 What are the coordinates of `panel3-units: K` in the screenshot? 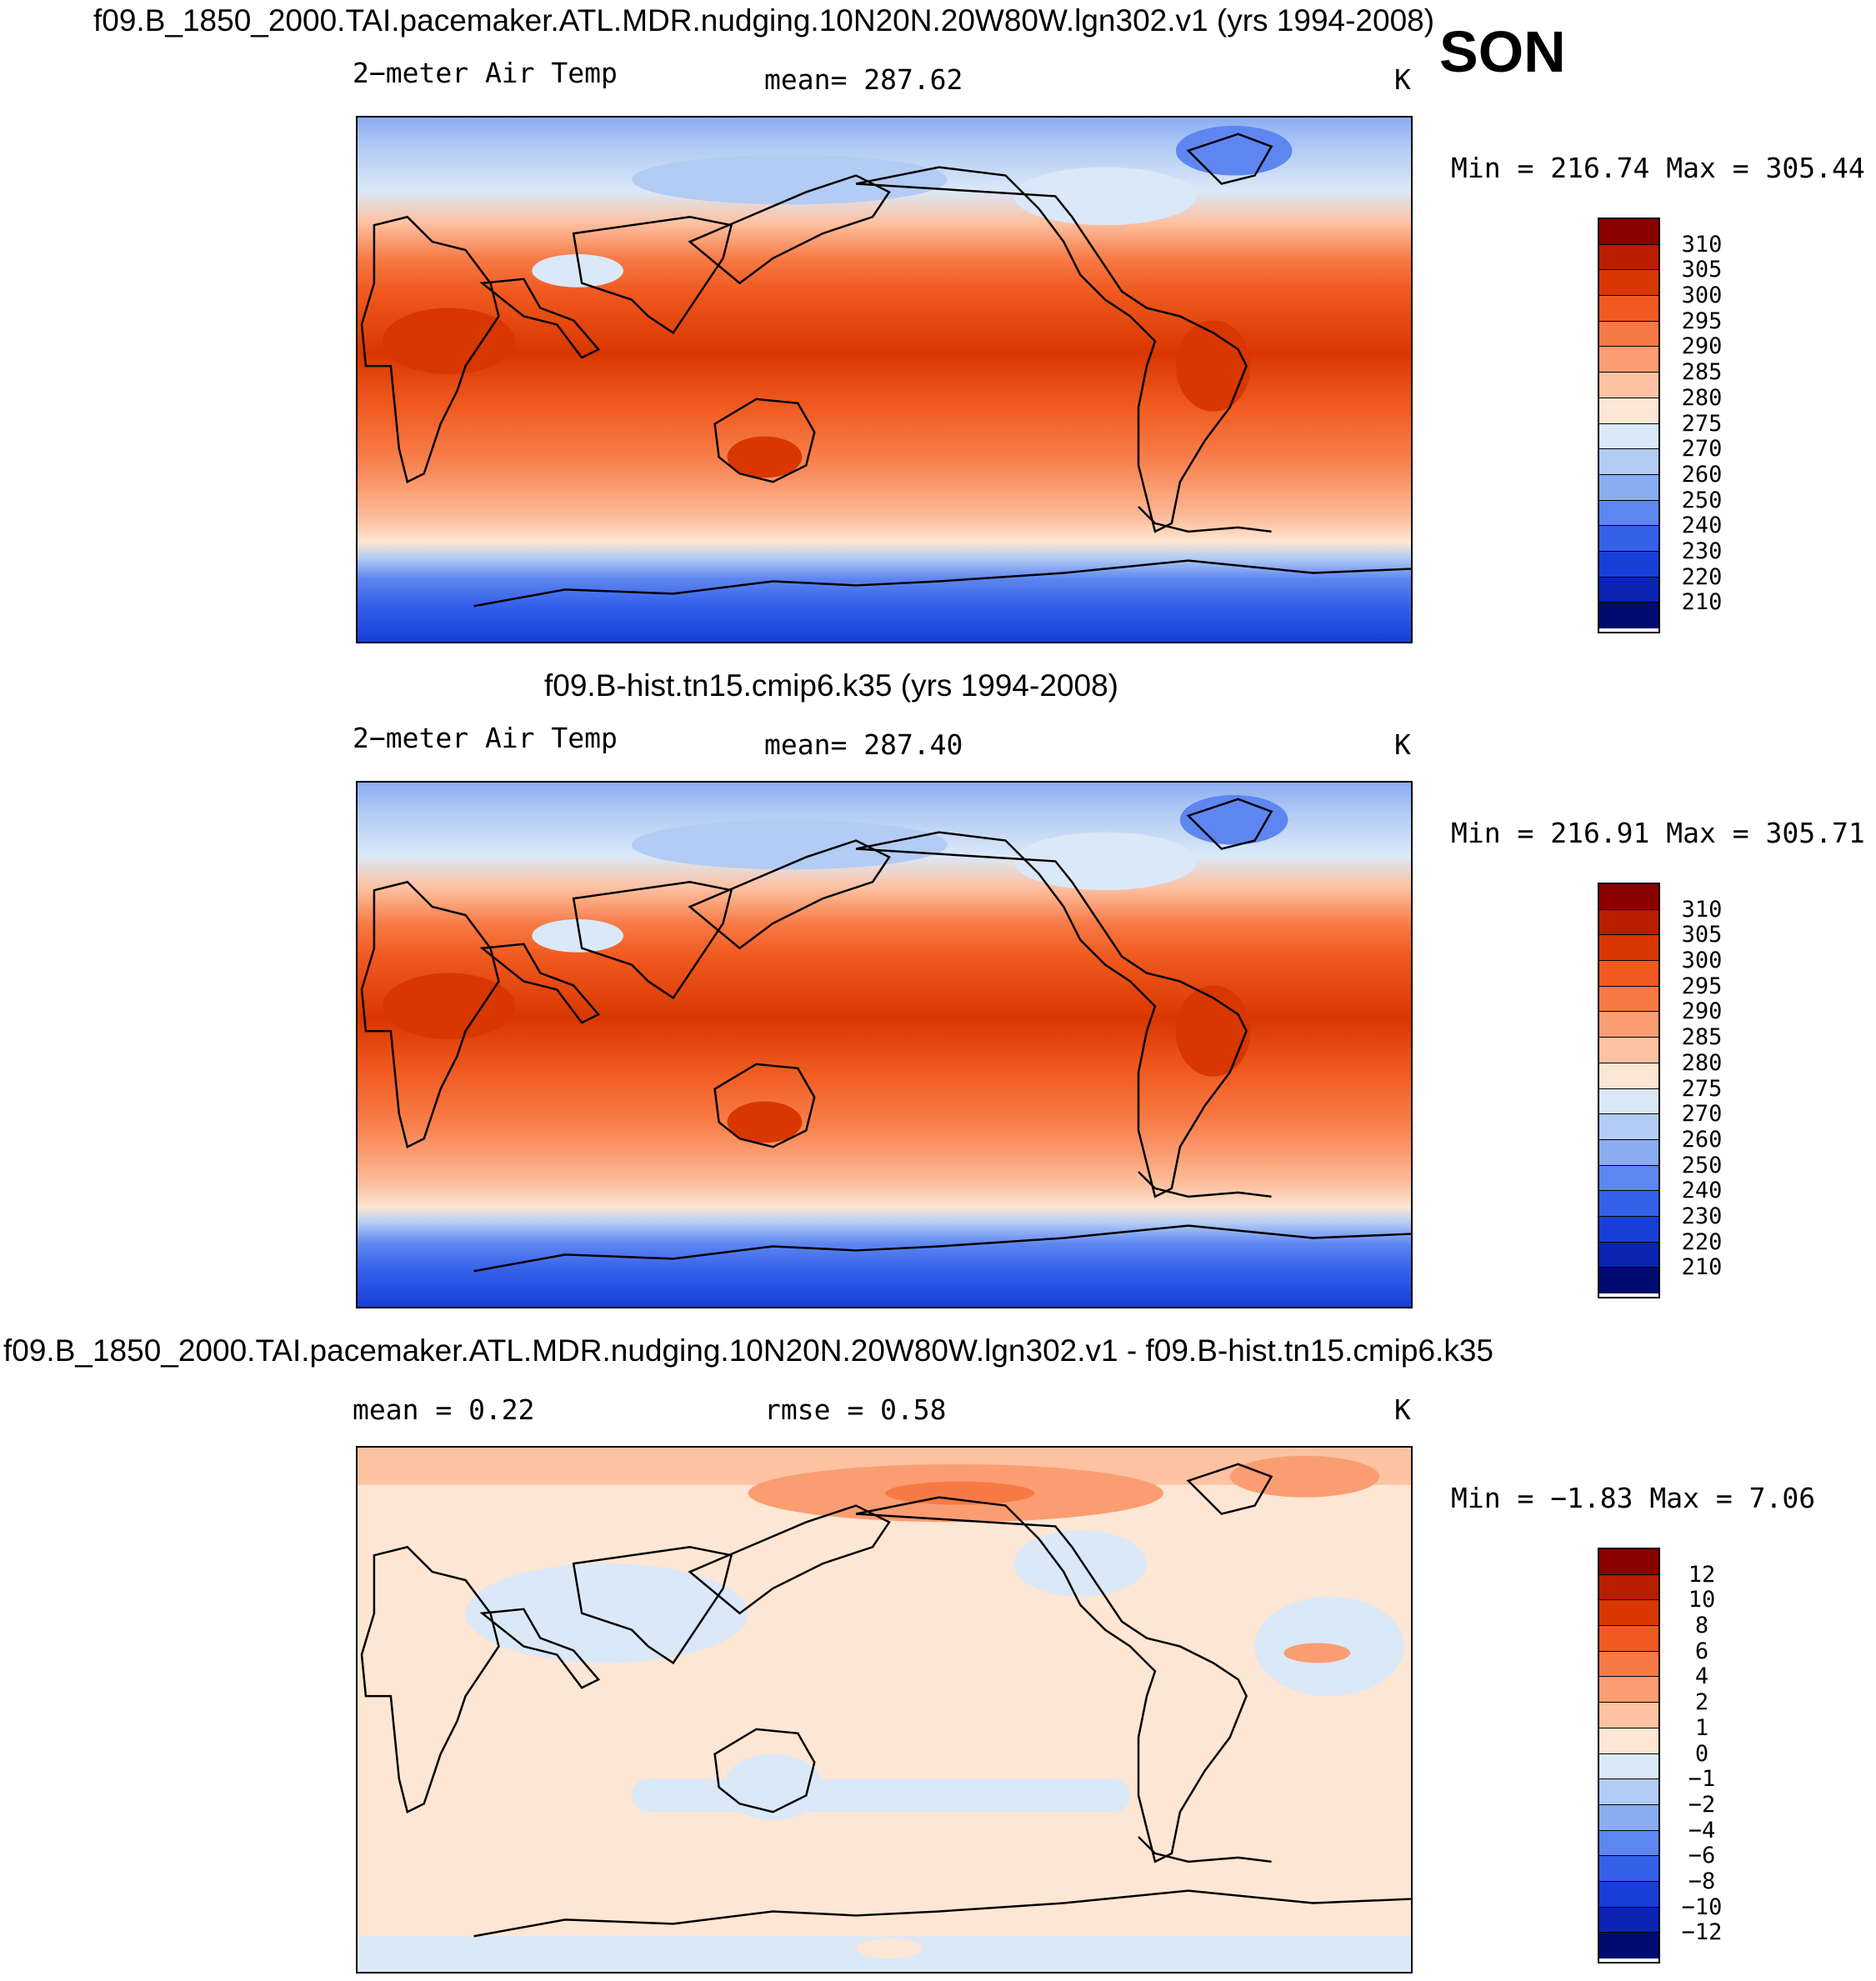 It's located at (1402, 1410).